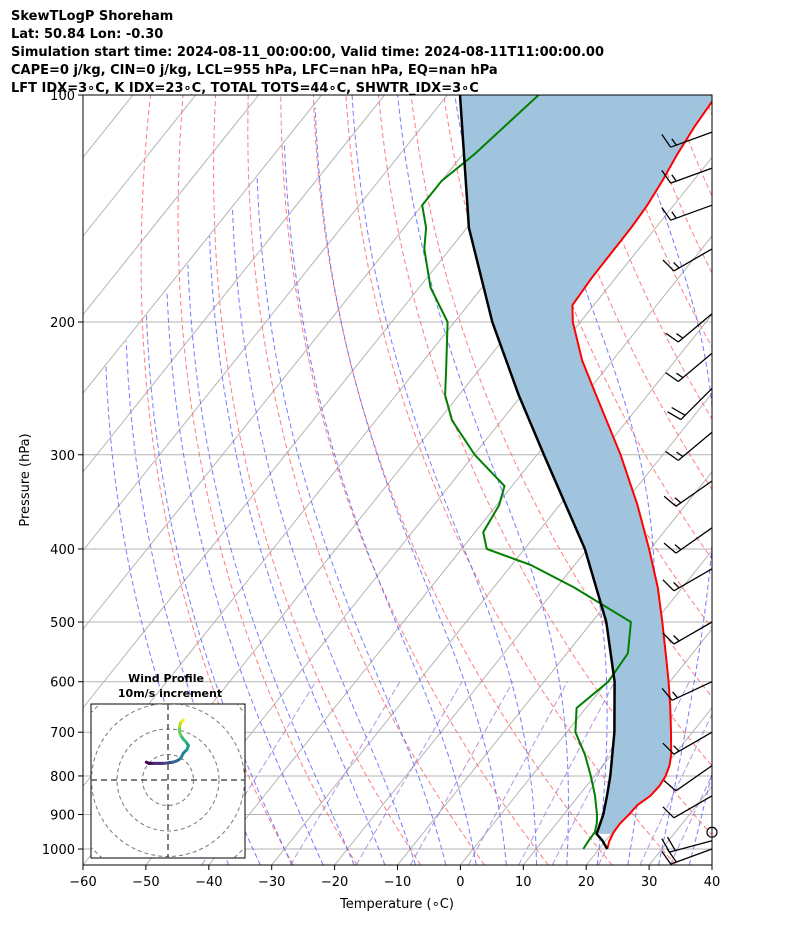 This screenshot has width=794, height=937. Describe the element at coordinates (271, 882) in the screenshot. I see `x-tick-label: −30` at that location.